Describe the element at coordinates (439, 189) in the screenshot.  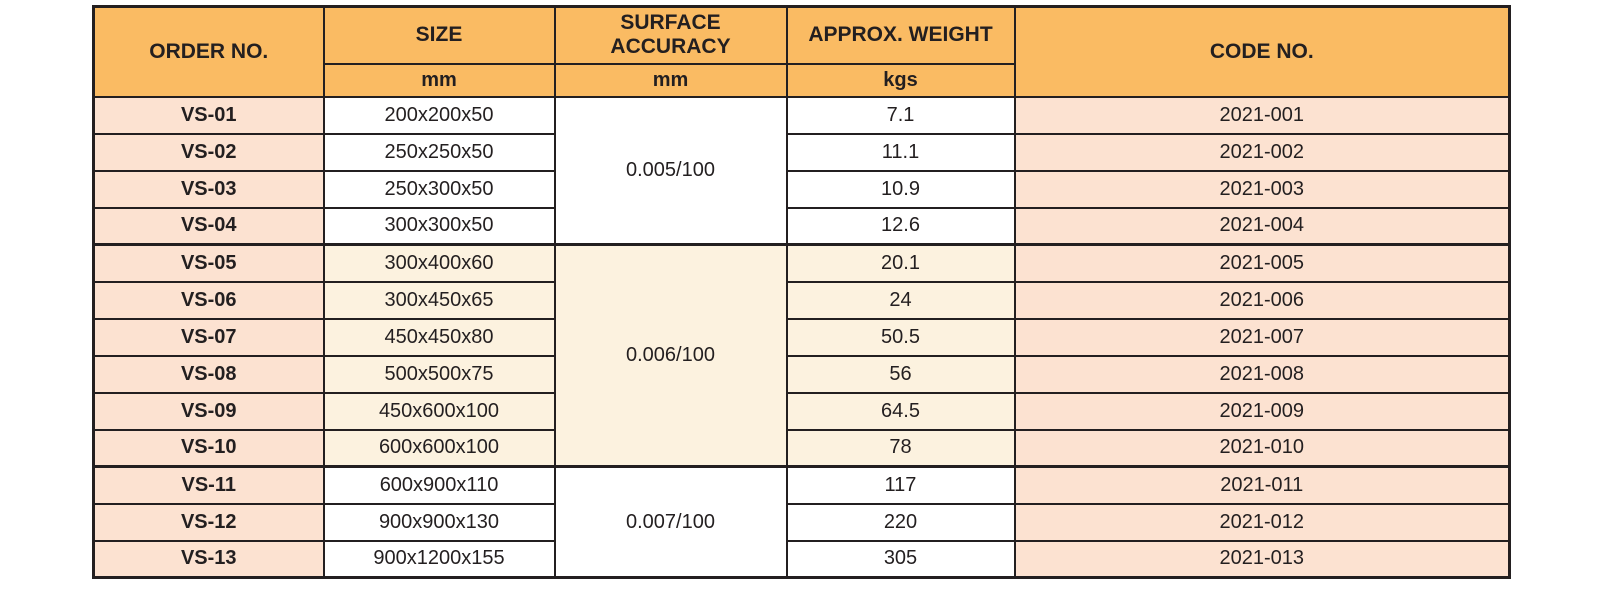
I see `size-cell: 250x300x50` at that location.